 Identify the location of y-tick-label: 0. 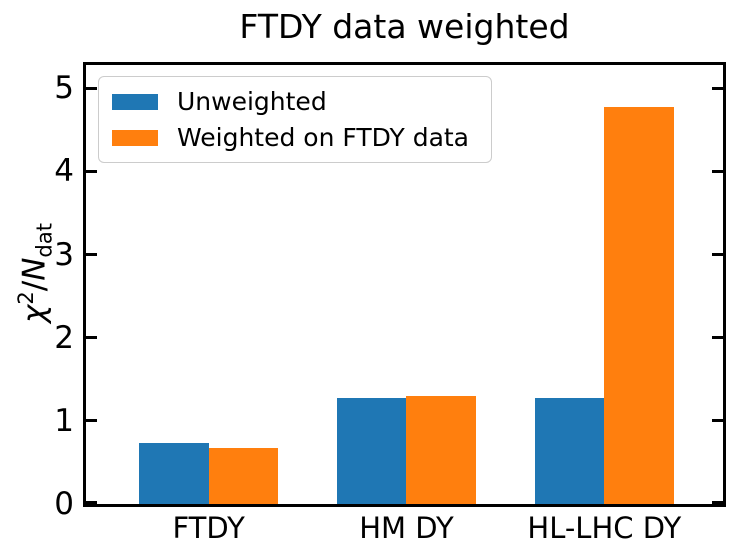
(64, 504).